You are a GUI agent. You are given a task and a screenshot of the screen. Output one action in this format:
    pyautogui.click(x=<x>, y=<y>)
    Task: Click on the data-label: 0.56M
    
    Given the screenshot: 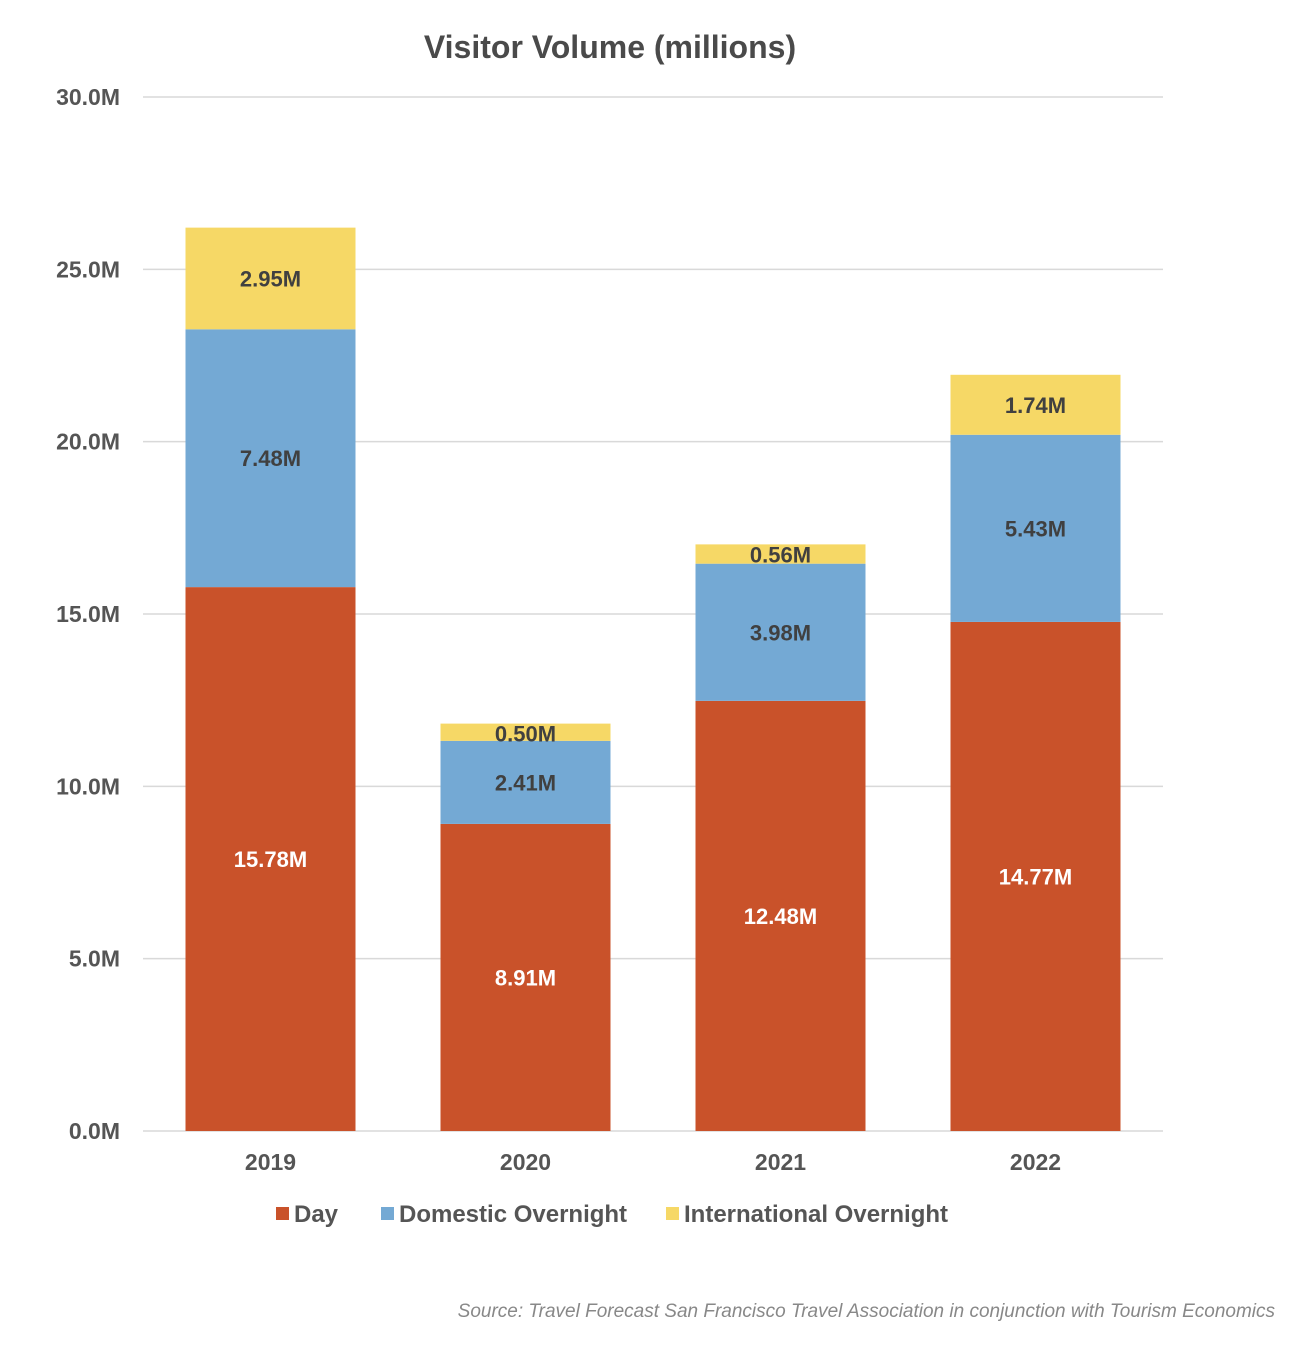 What is the action you would take?
    pyautogui.click(x=780, y=554)
    